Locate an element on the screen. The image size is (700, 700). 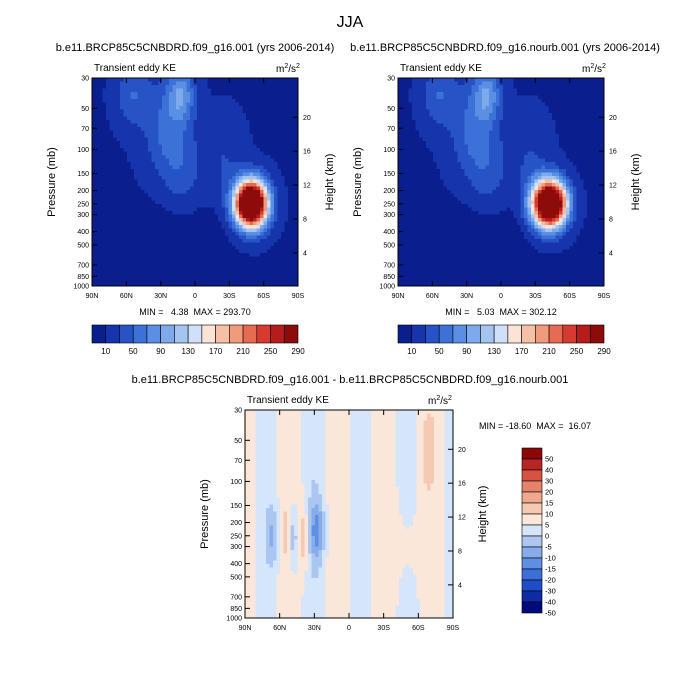
y-tick-label: 30 is located at coordinates (85, 79).